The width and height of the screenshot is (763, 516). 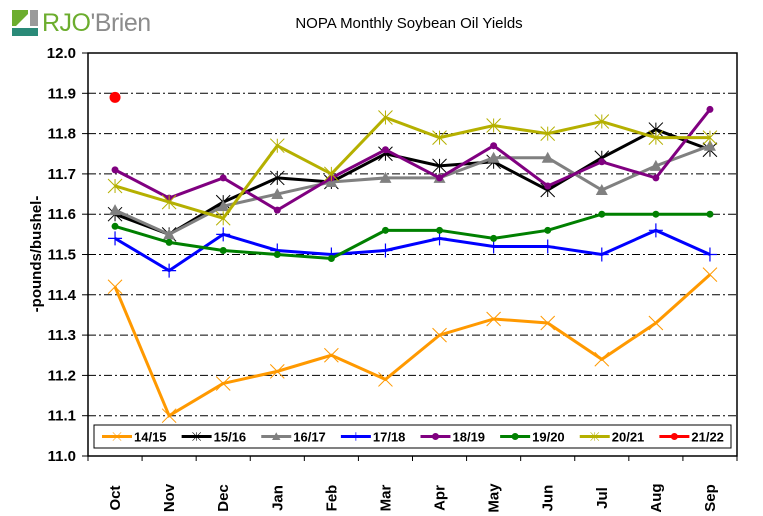 I want to click on legend-item: 17/18, so click(x=372, y=437).